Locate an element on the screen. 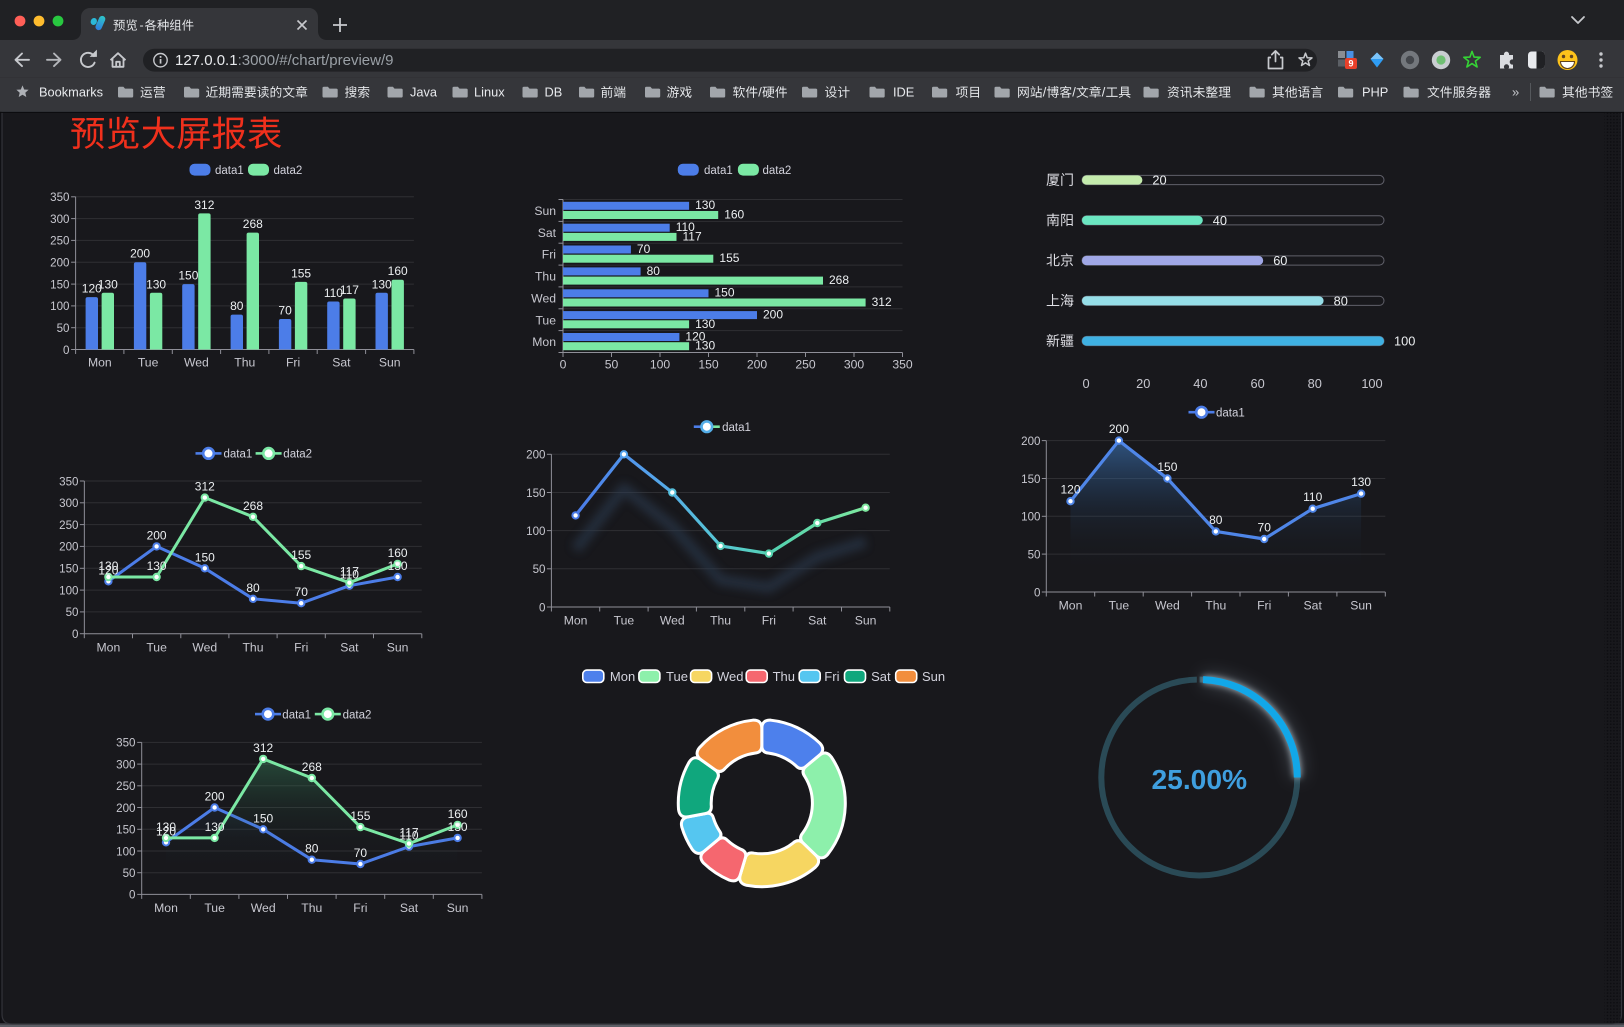  svg-text: PHP is located at coordinates (1375, 91).